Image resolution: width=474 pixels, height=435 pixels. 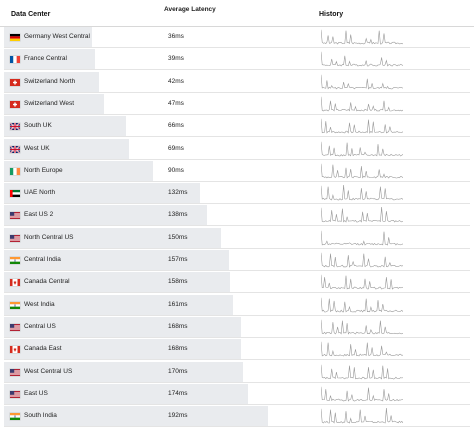 What do you see at coordinates (50, 81) in the screenshot?
I see `datacenter-name: Switzerland North` at bounding box center [50, 81].